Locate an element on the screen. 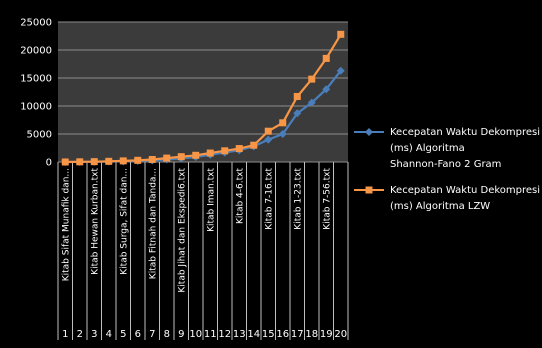  x-tick-label: 7 is located at coordinates (152, 334).